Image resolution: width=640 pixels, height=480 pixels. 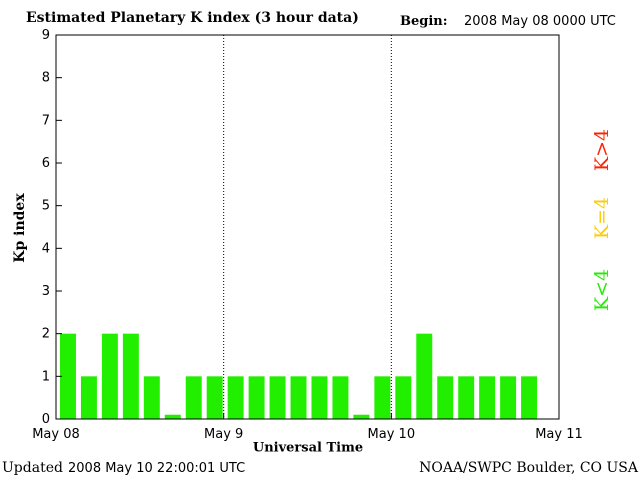 What do you see at coordinates (32, 468) in the screenshot?
I see `updated-label: Updated` at bounding box center [32, 468].